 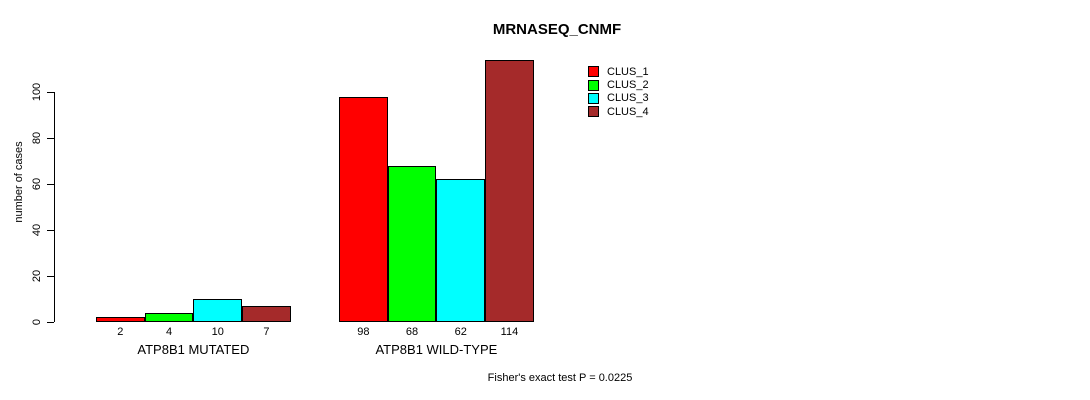 I want to click on bar-value-label: 7, so click(x=266, y=332).